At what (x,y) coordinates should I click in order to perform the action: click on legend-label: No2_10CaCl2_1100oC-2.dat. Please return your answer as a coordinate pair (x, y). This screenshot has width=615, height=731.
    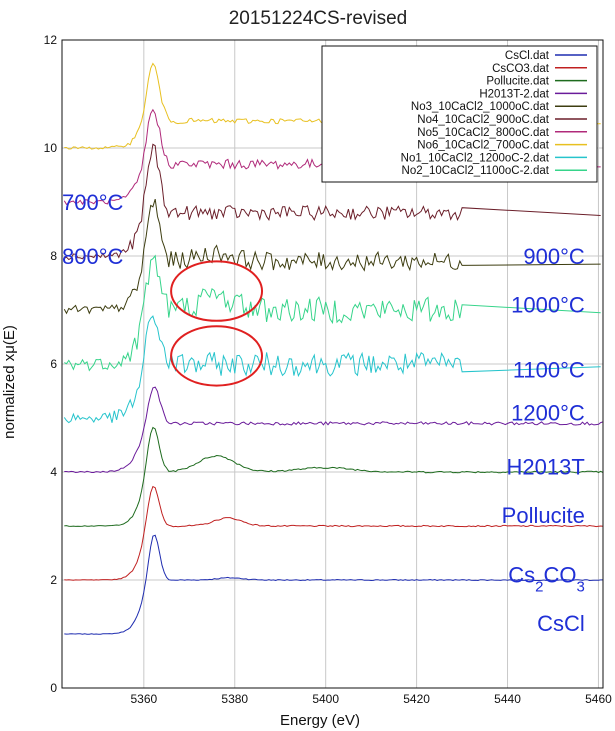
    Looking at the image, I should click on (476, 171).